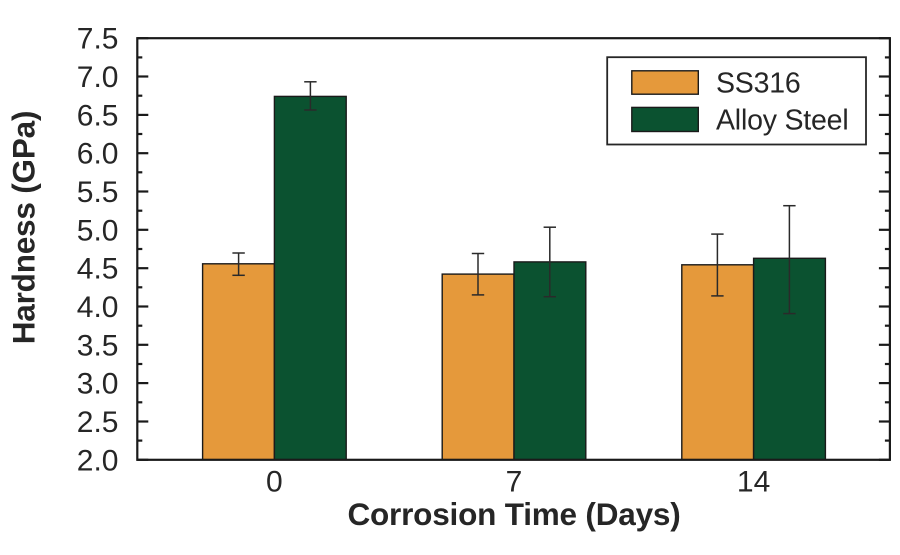 The height and width of the screenshot is (555, 900). What do you see at coordinates (98, 192) in the screenshot?
I see `svg-text: 5.5` at bounding box center [98, 192].